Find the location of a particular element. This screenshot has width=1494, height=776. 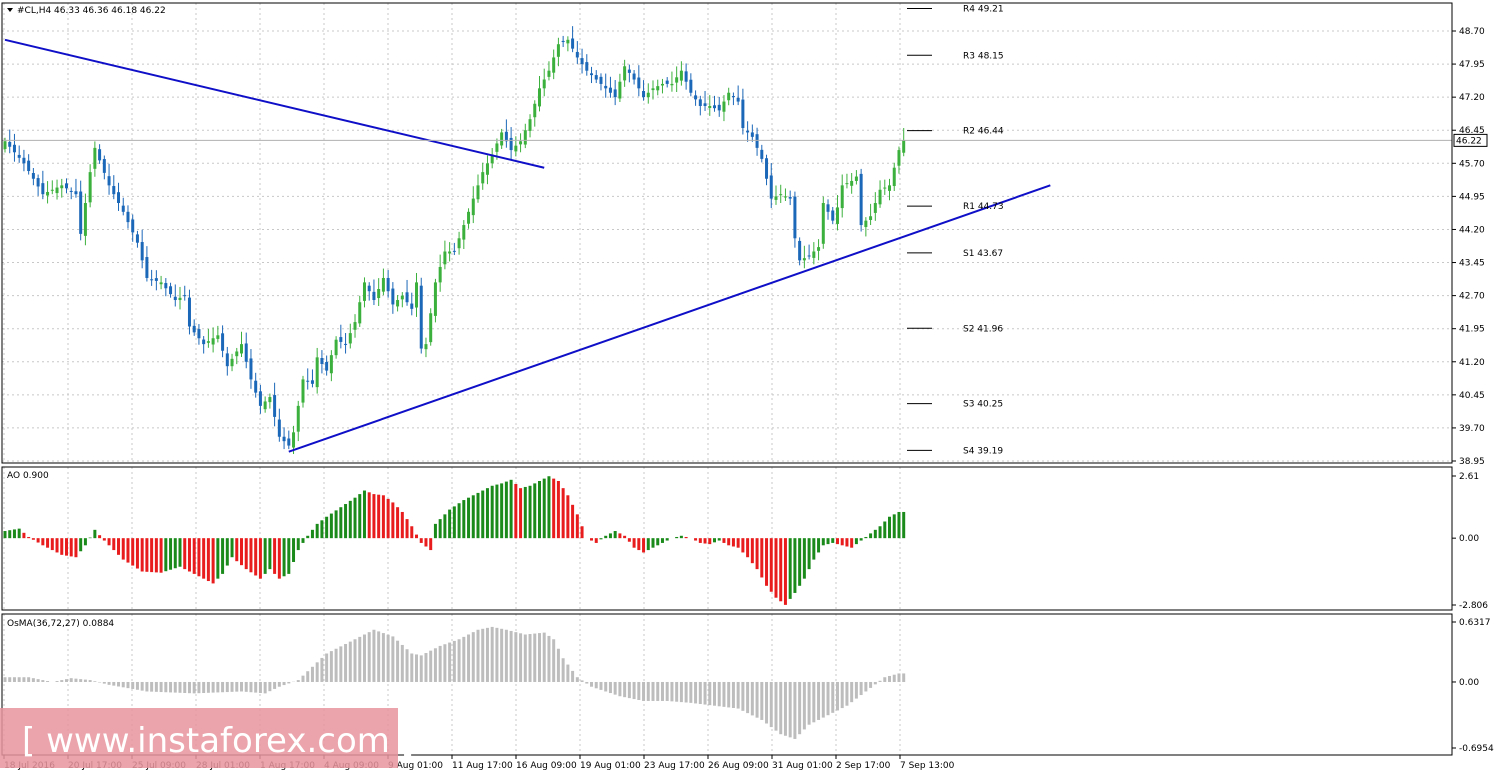

osma-label: OsMA(36,72,27) 0.0884 is located at coordinates (60, 624).